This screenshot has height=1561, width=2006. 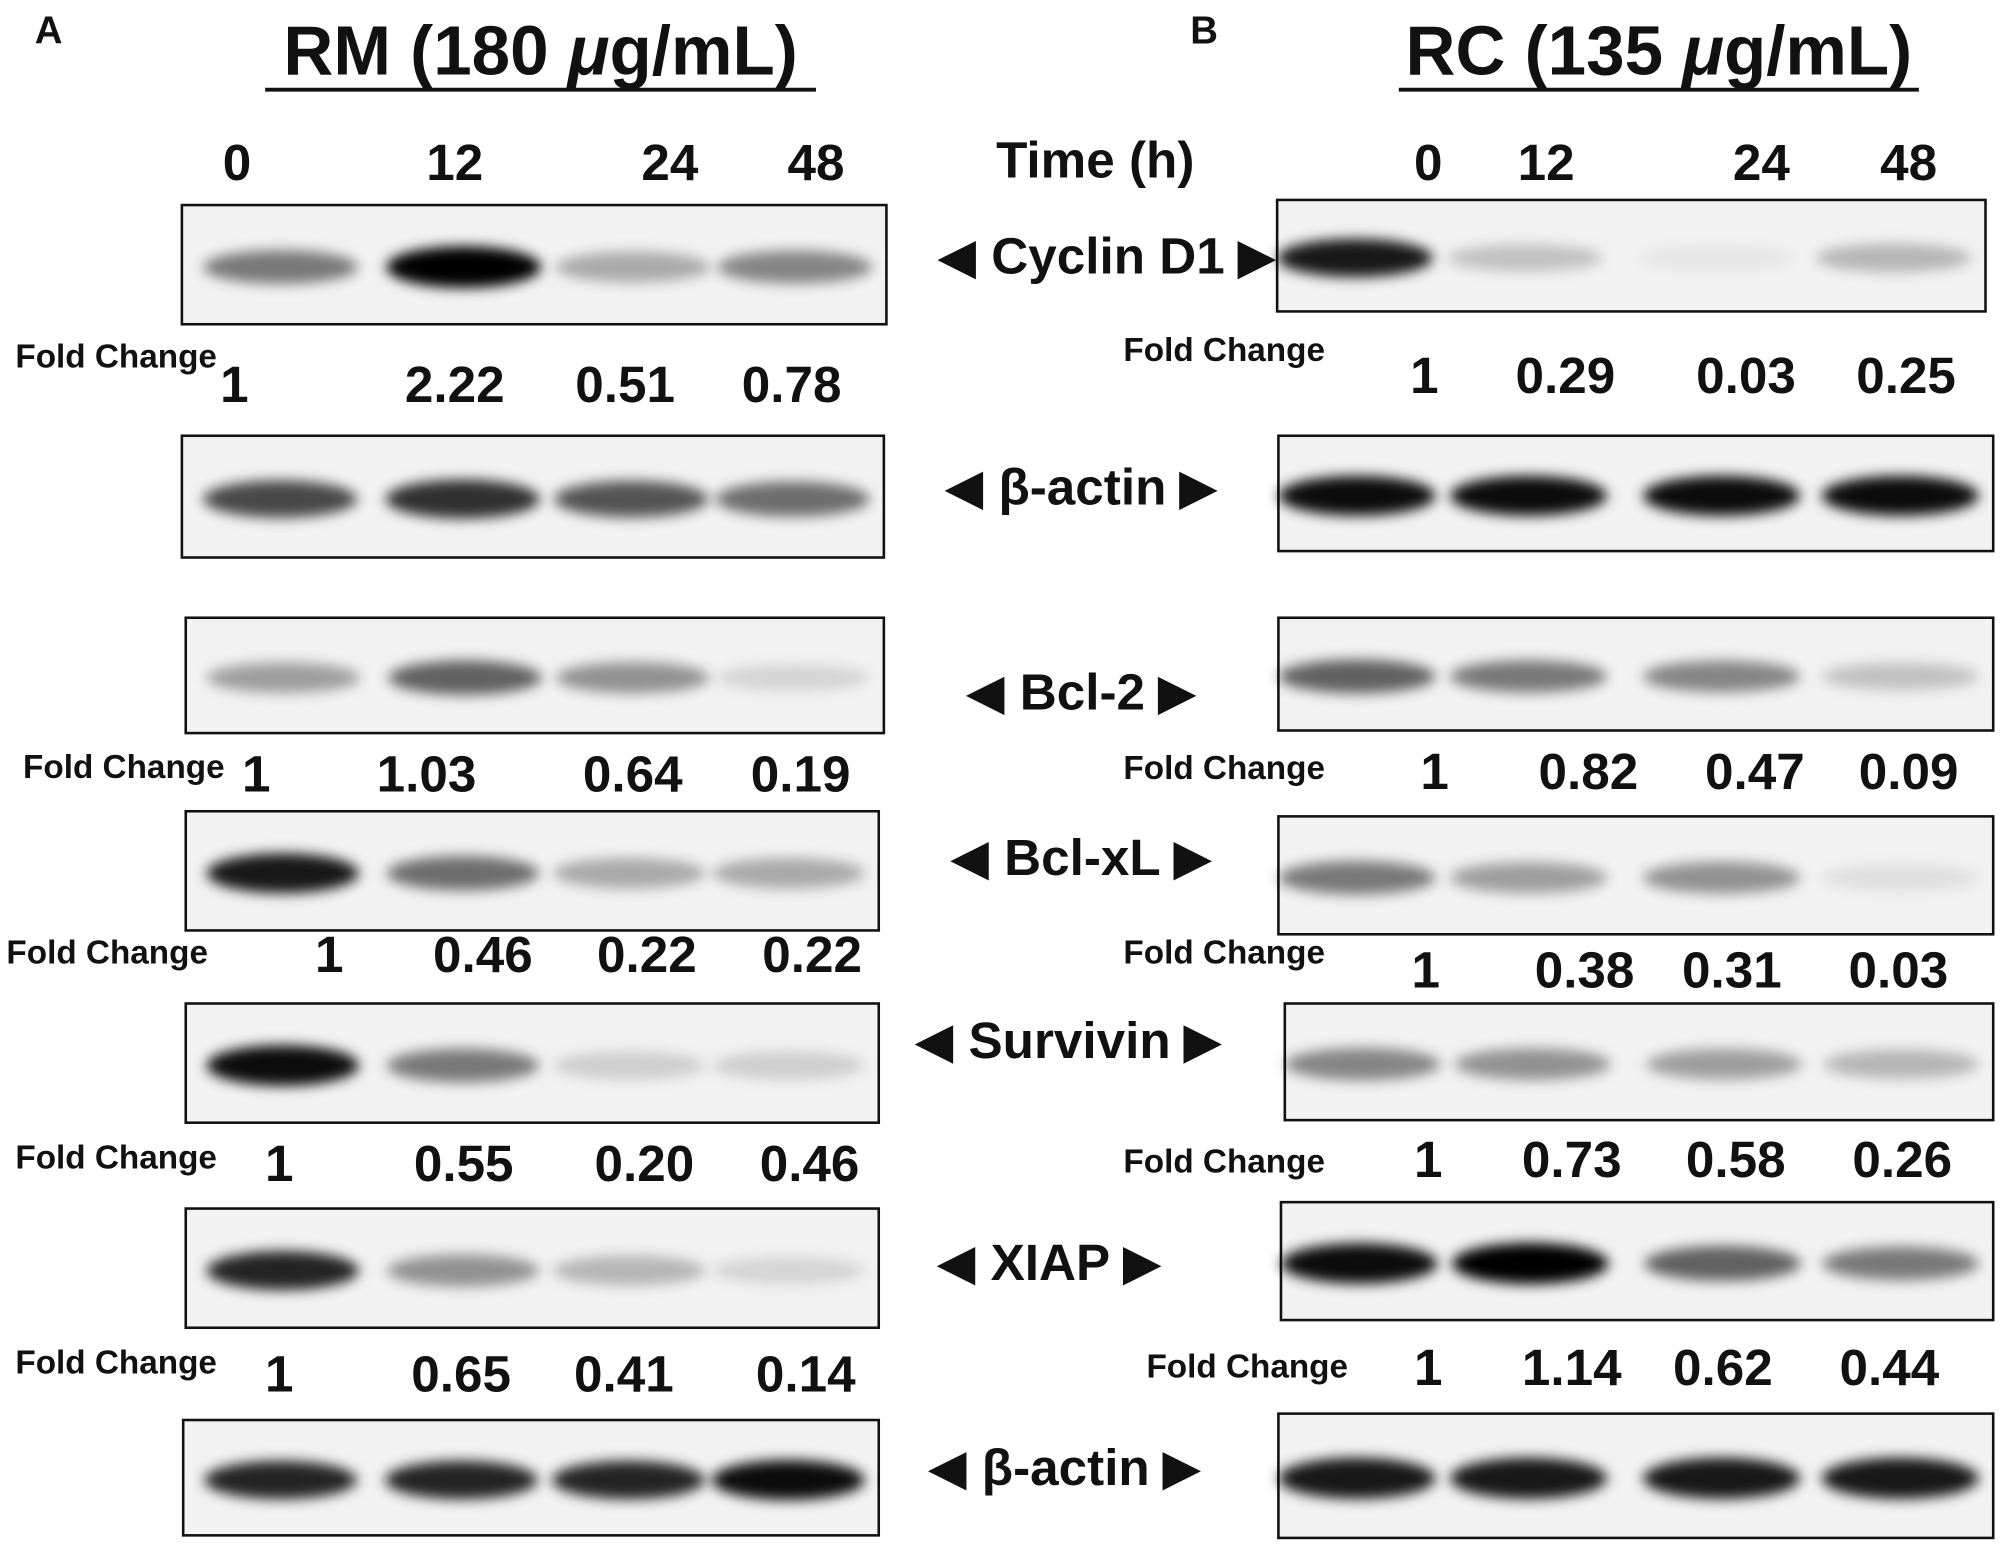 What do you see at coordinates (425, 51) in the screenshot?
I see `title-prefix: RM (180` at bounding box center [425, 51].